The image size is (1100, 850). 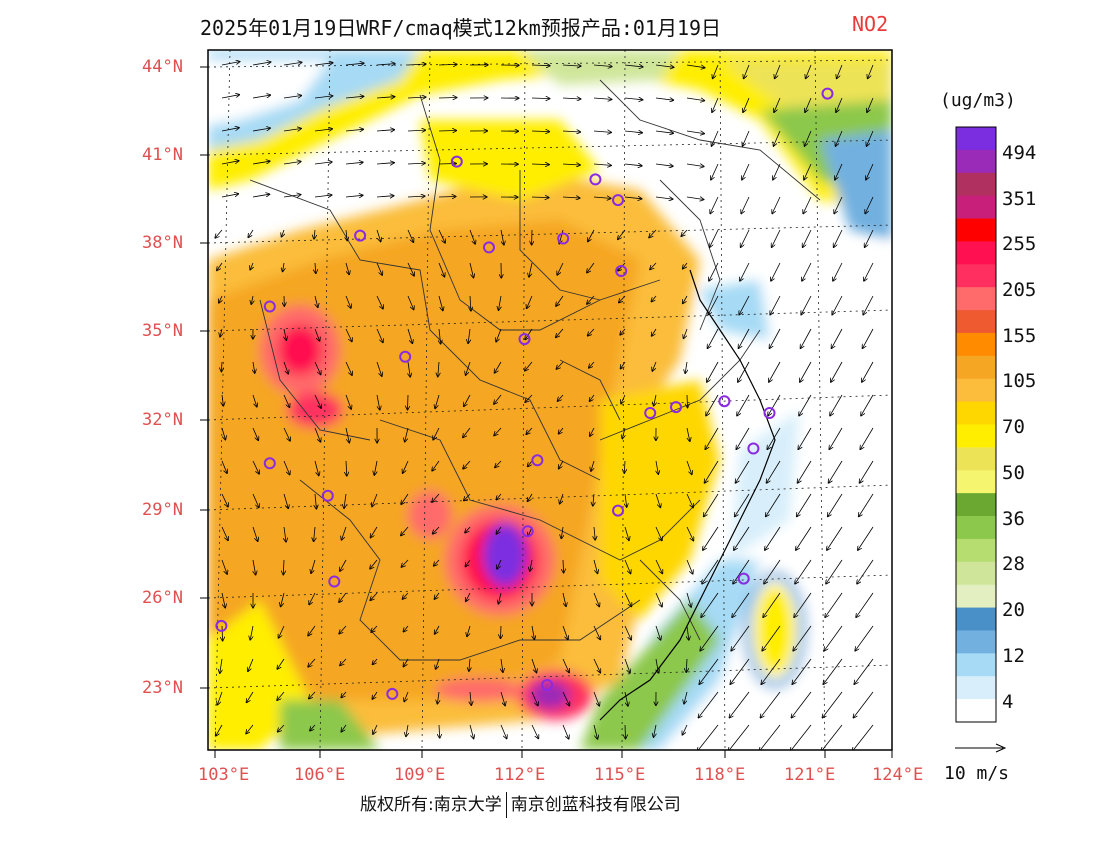 I want to click on colorbar-frame, so click(x=976, y=424).